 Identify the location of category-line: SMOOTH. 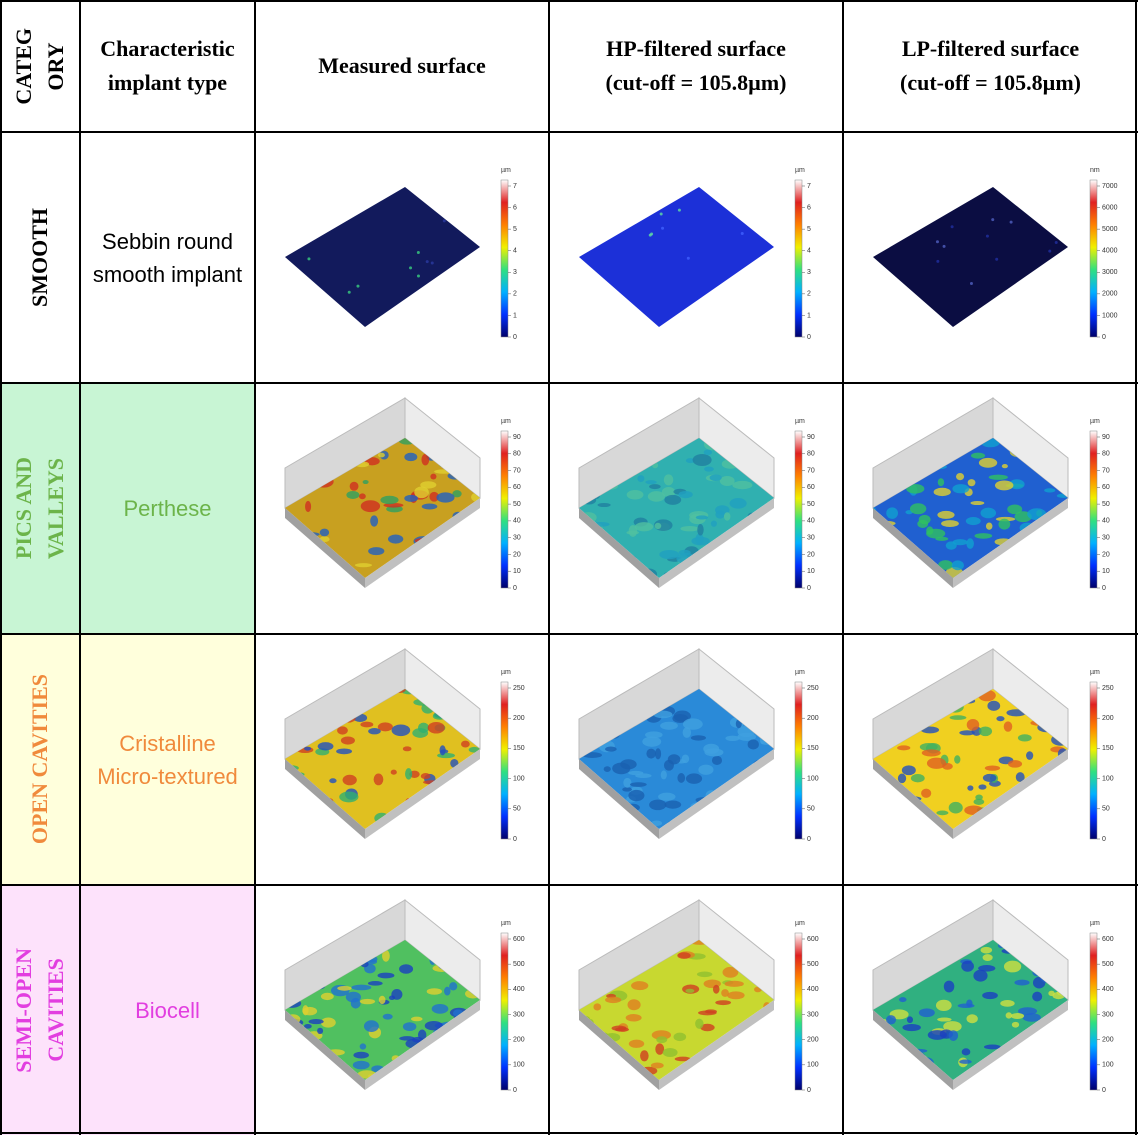
(39, 257).